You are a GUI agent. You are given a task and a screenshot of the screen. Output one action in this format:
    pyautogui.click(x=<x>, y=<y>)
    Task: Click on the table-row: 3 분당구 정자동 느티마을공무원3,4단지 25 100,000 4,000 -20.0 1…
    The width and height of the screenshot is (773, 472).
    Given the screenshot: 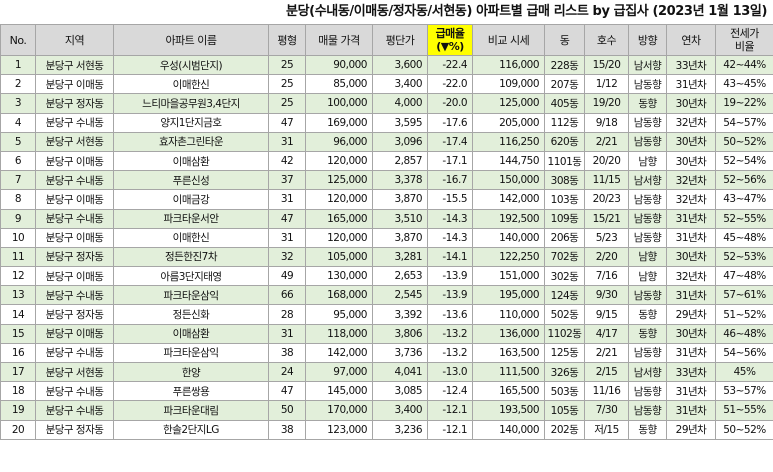 What is the action you would take?
    pyautogui.click(x=386, y=103)
    